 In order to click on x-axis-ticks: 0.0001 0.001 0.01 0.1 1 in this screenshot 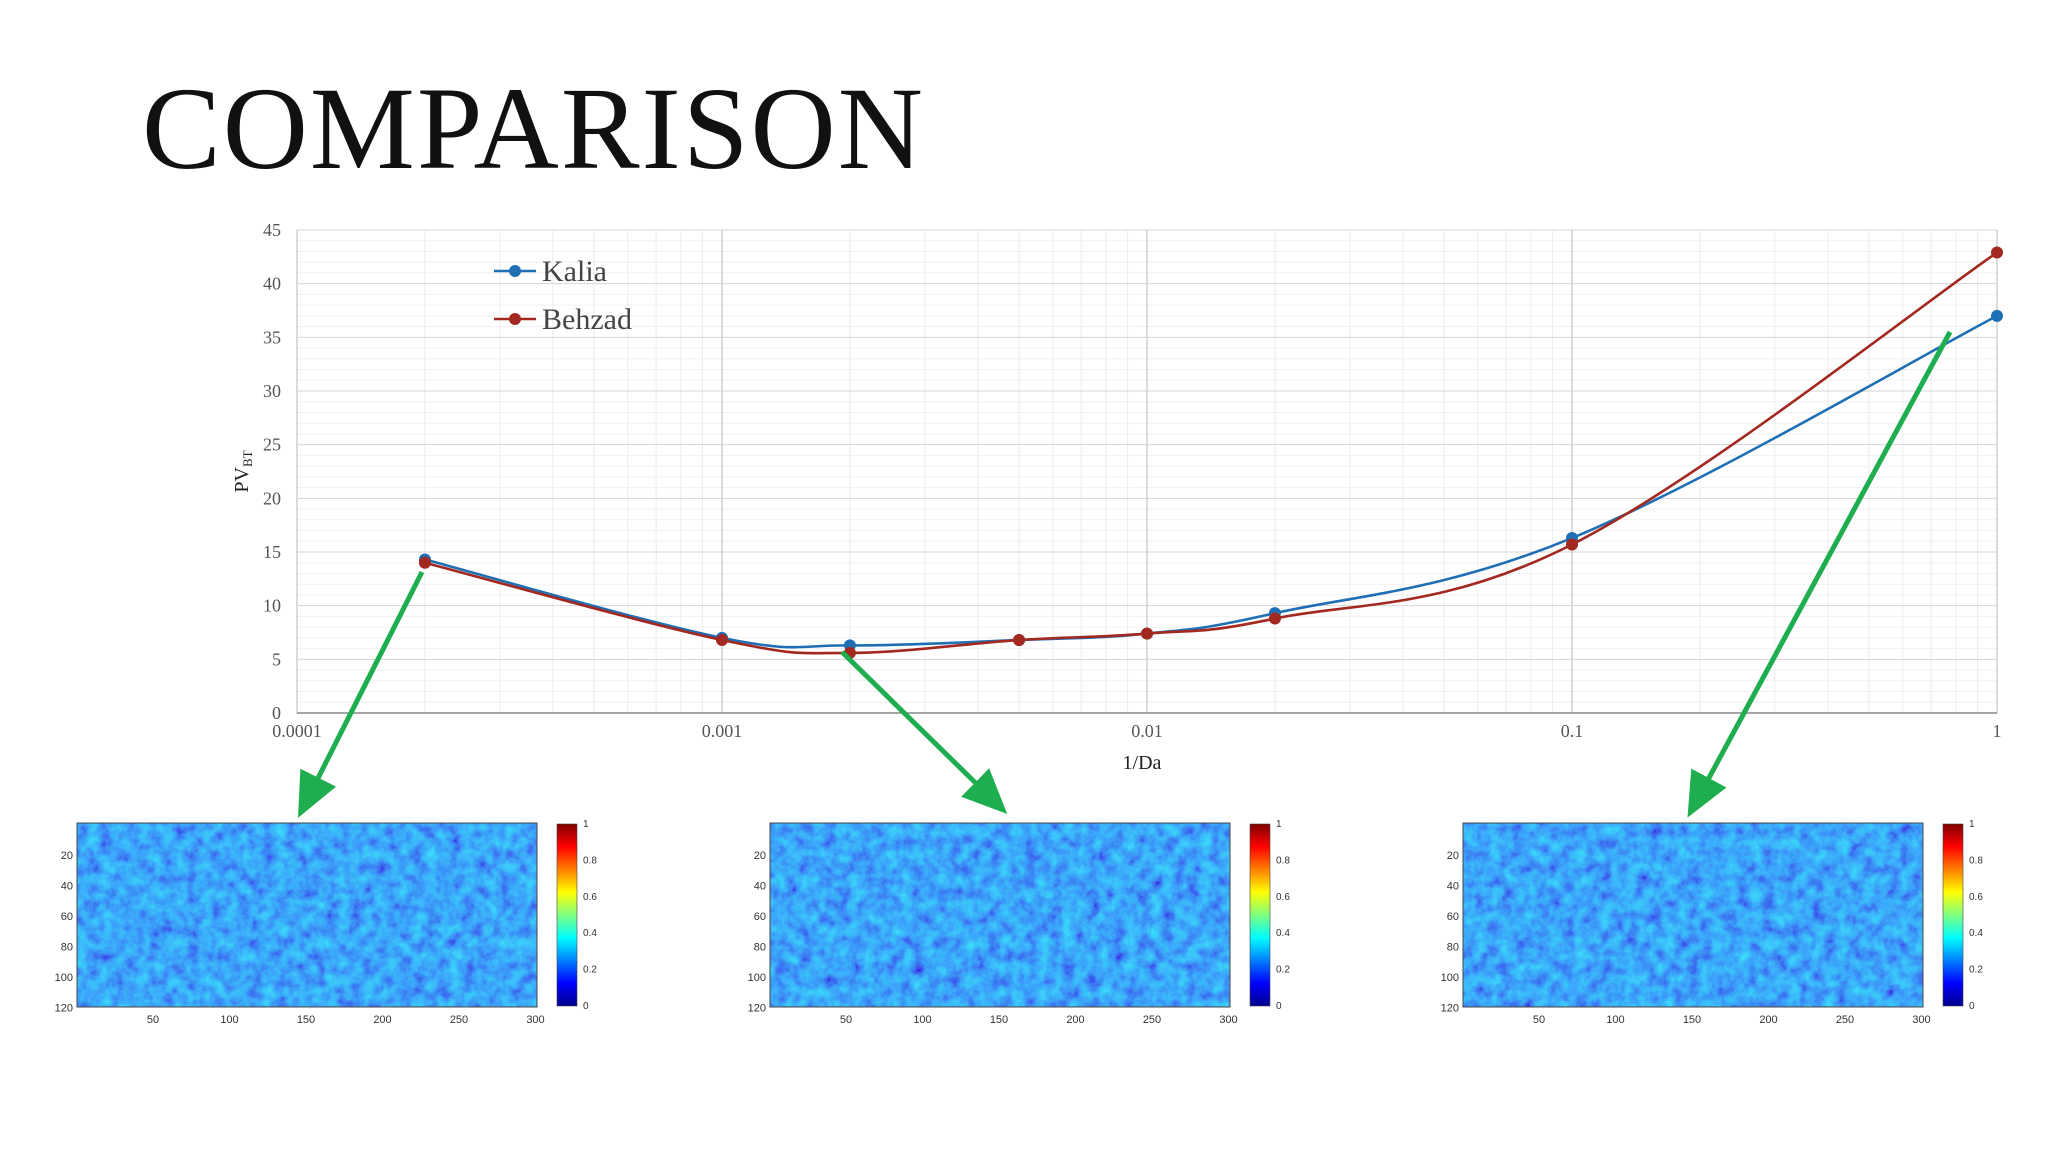, I will do `click(1136, 731)`.